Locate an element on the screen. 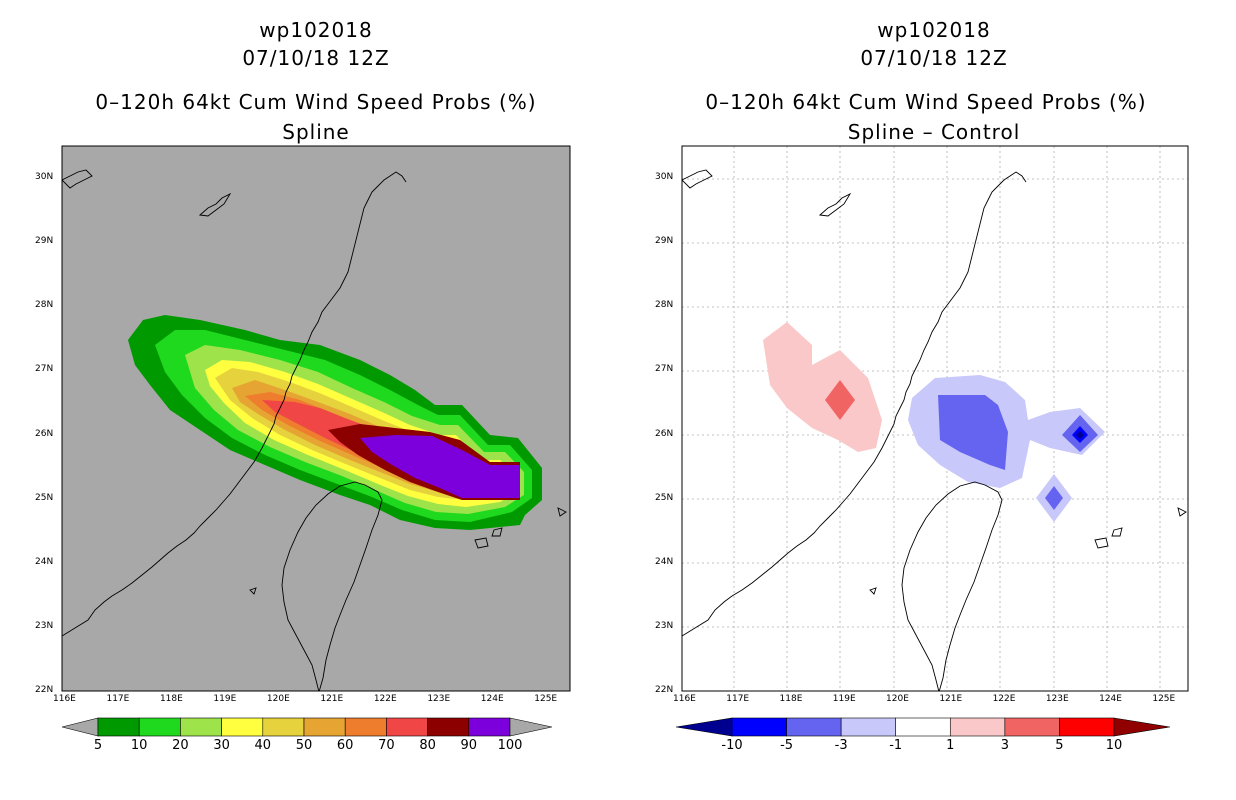 This screenshot has width=1236, height=800. left-ytick-26N: 26N is located at coordinates (44, 433).